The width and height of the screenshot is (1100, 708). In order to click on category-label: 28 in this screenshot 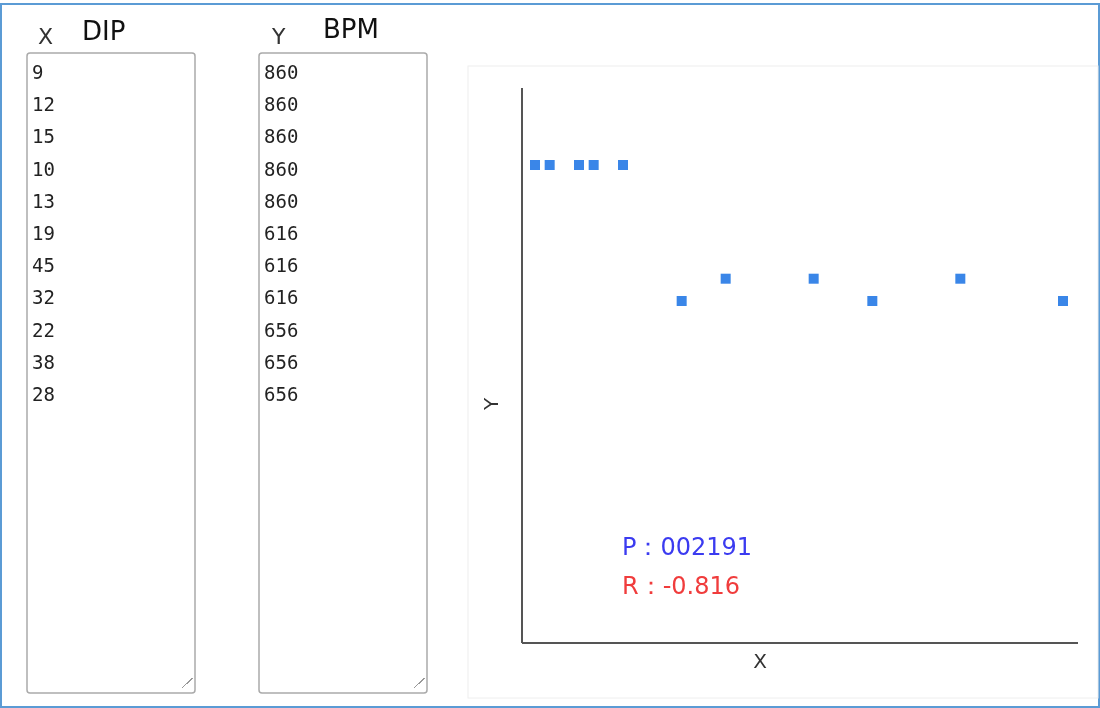, I will do `click(43, 394)`.